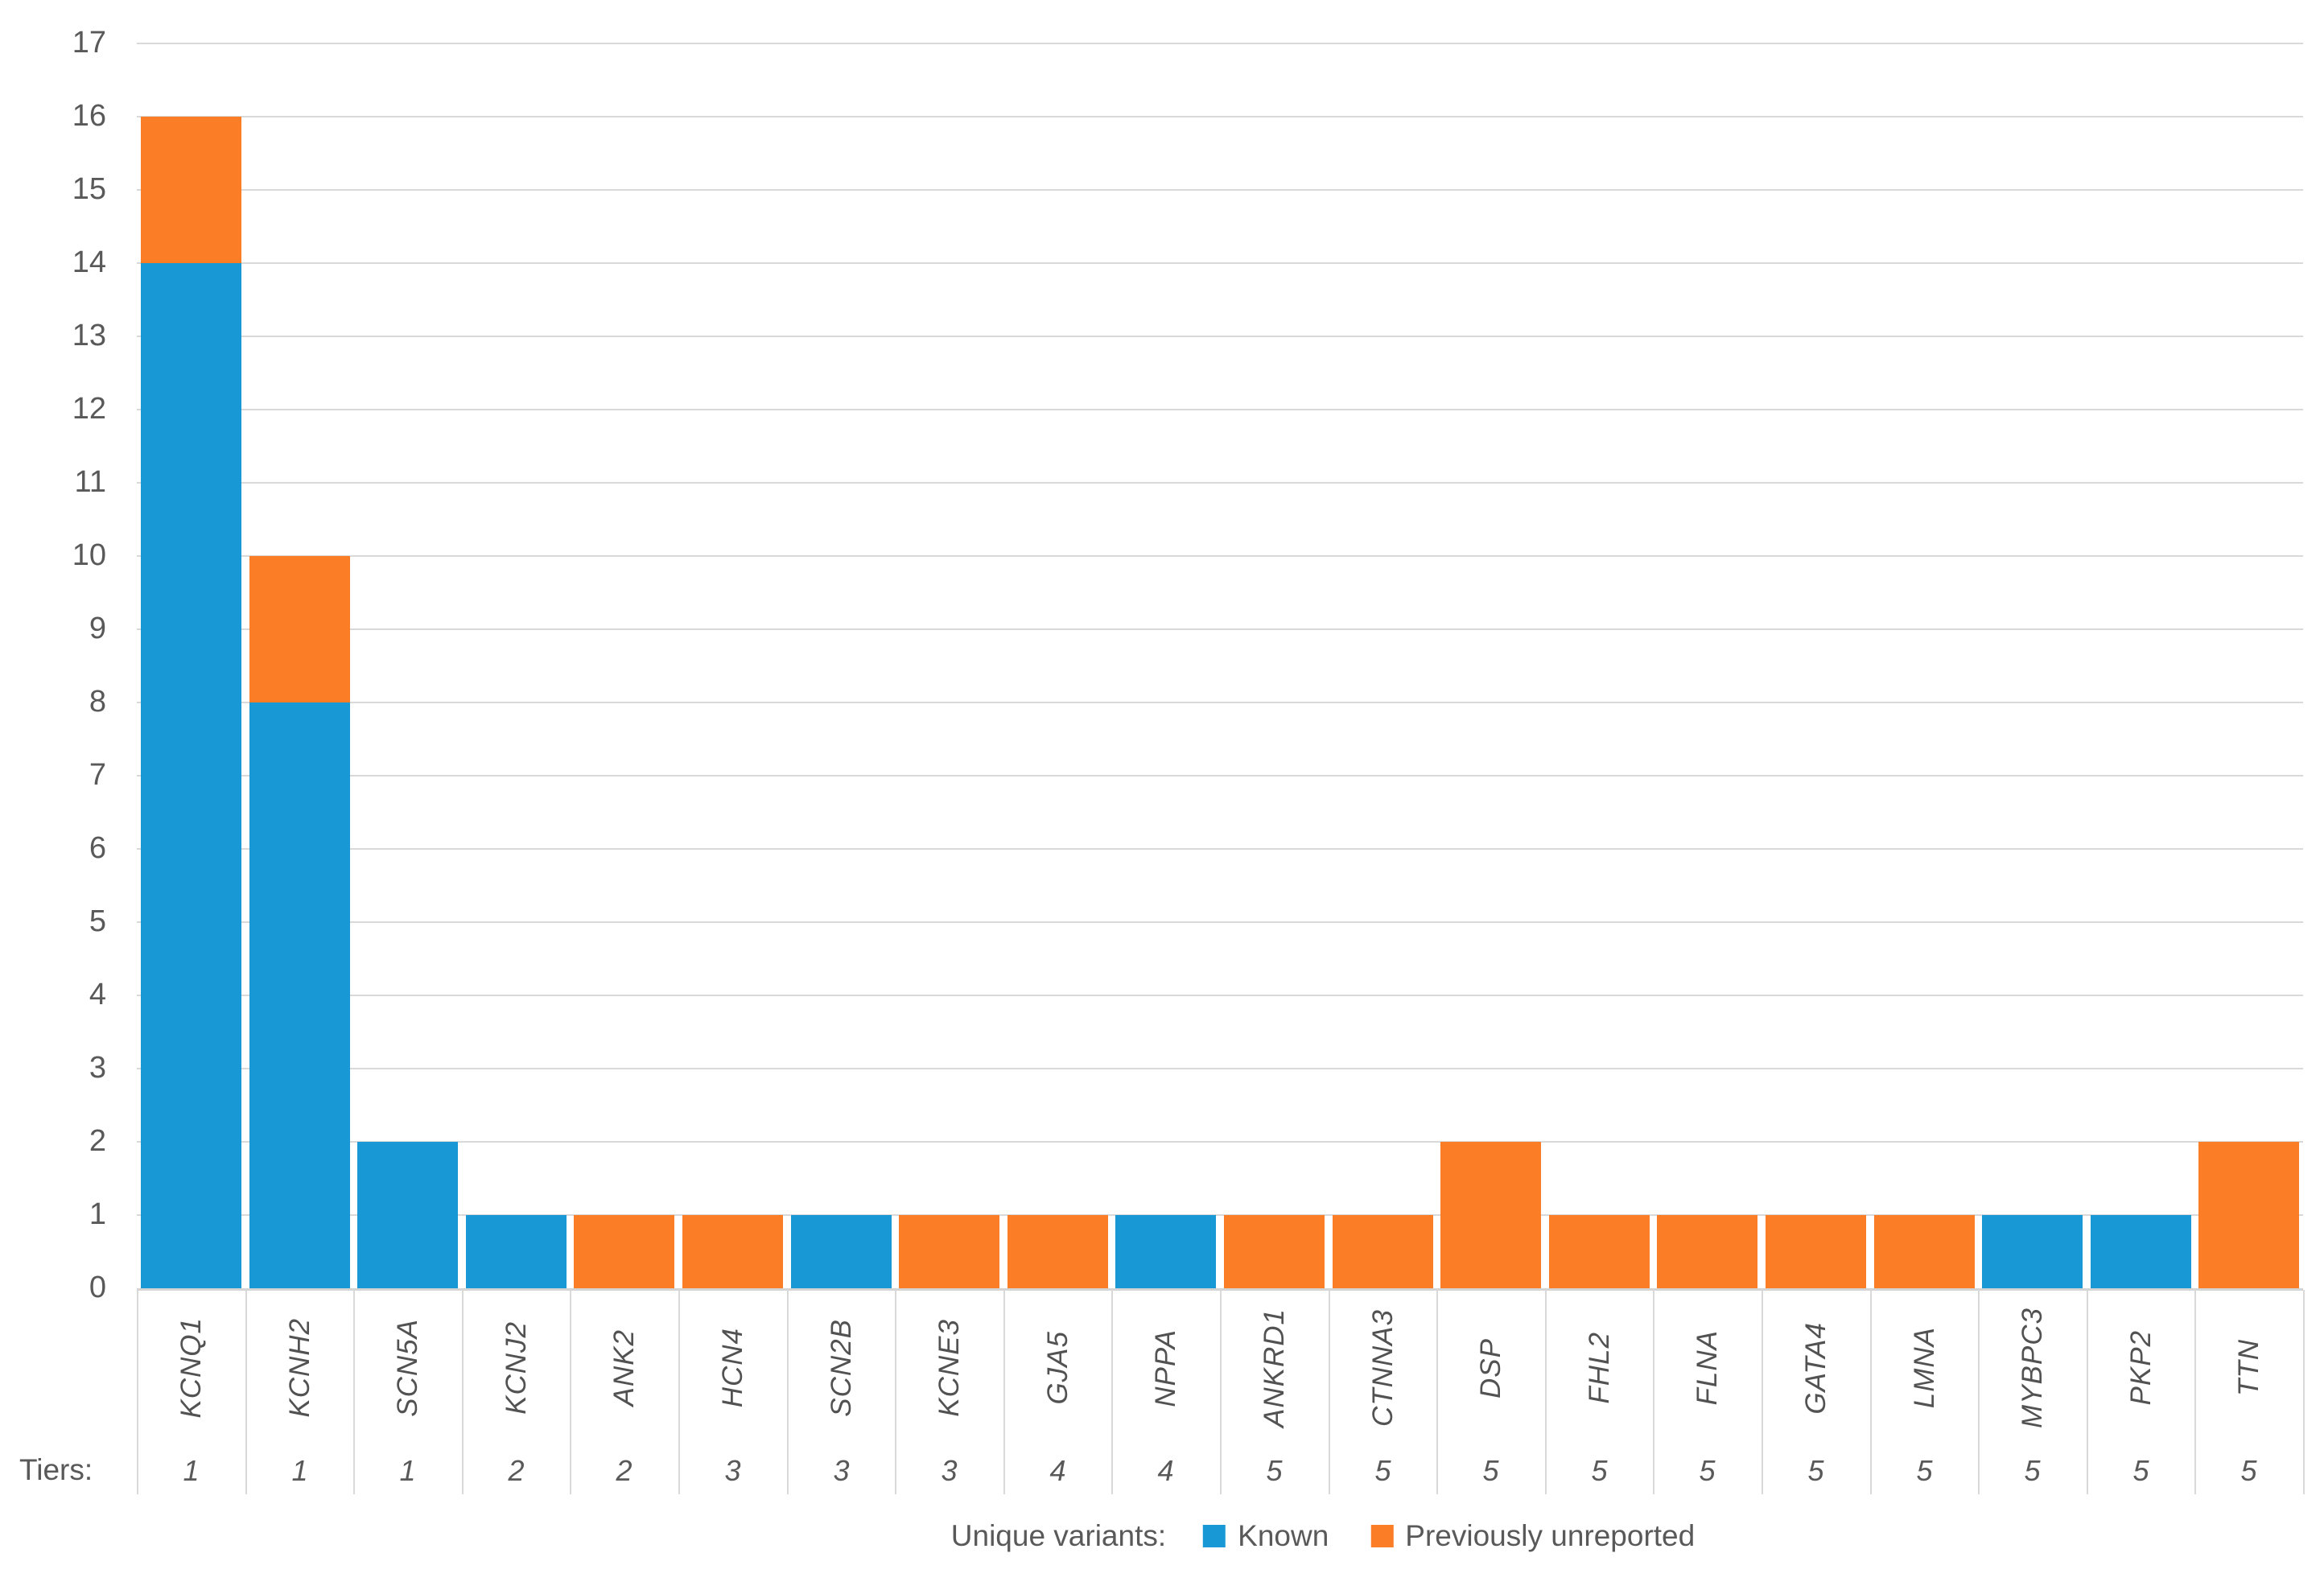 The width and height of the screenshot is (2324, 1586). I want to click on gene-label: NPPA, so click(1165, 1368).